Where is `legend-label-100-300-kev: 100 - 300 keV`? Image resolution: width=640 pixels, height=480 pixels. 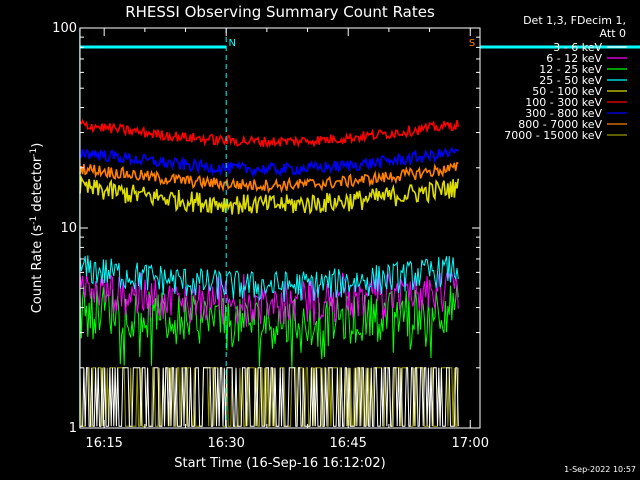
legend-label-100-300-kev: 100 - 300 keV is located at coordinates (563, 102).